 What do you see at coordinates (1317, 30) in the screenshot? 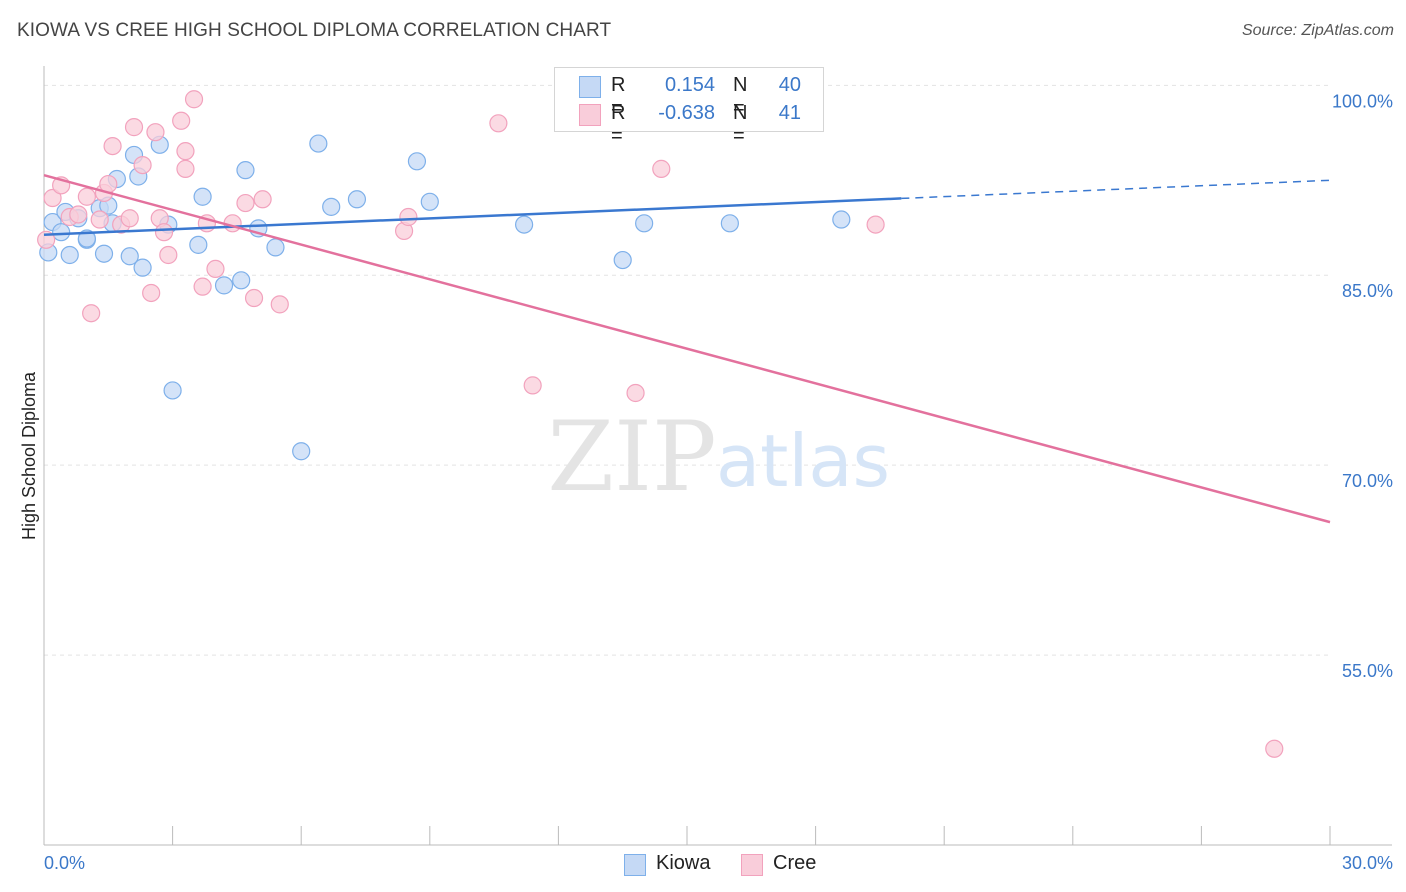
I see `source-credit: Source: ZipAtlas.com` at bounding box center [1317, 30].